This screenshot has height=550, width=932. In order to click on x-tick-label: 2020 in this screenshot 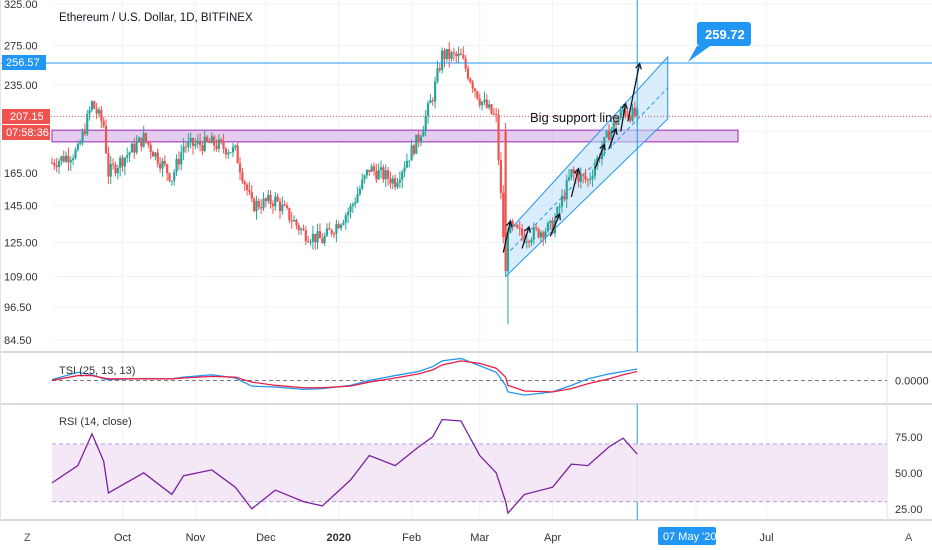, I will do `click(338, 538)`.